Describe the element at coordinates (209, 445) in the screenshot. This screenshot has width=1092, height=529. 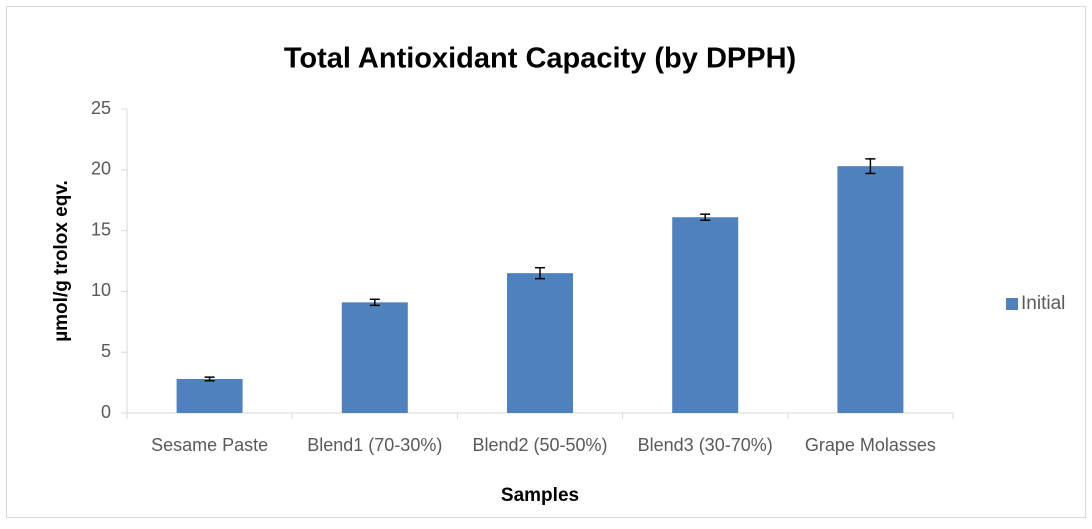
I see `x-tick-label: Sesame Paste` at that location.